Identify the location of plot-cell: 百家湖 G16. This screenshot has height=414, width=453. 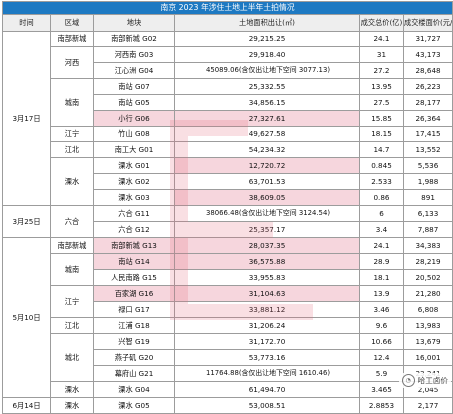
(134, 293).